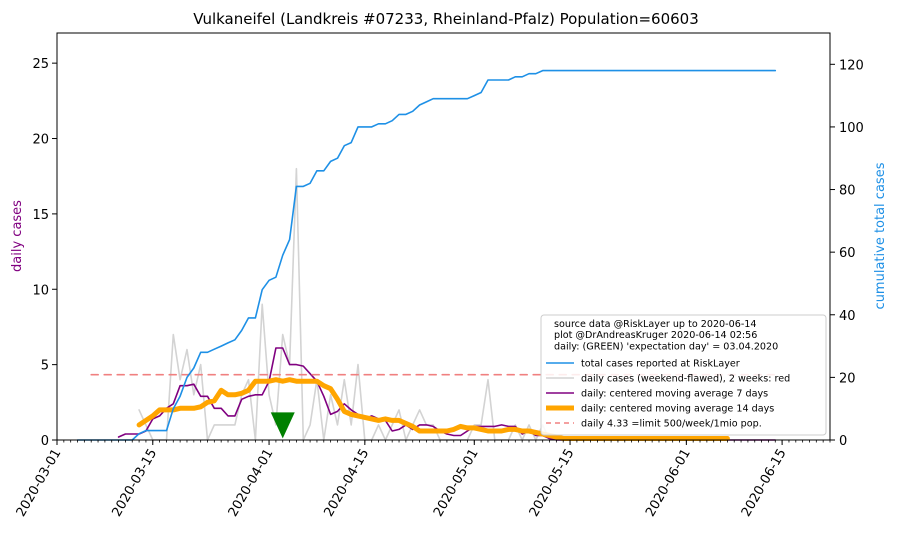 Image resolution: width=897 pixels, height=536 pixels. Describe the element at coordinates (17, 236) in the screenshot. I see `y-axis-left-label: daily cases` at that location.